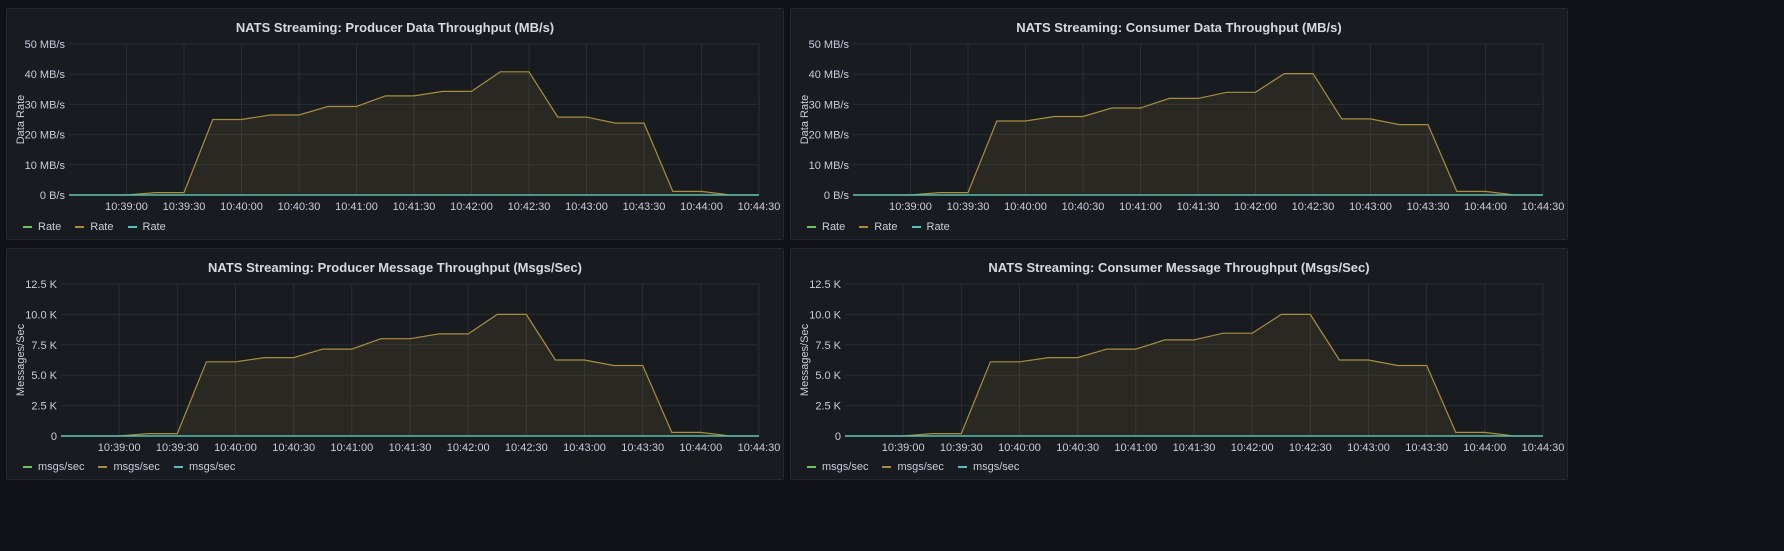 The width and height of the screenshot is (1784, 551). What do you see at coordinates (828, 407) in the screenshot?
I see `y-tick-label: 2.5 K` at bounding box center [828, 407].